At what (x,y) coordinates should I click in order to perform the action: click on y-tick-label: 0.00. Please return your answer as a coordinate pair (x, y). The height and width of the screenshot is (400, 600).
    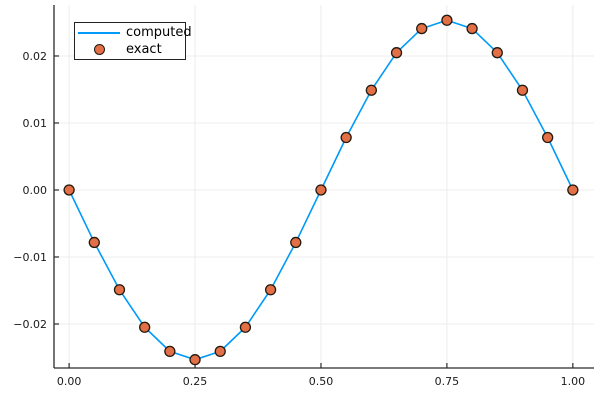
    Looking at the image, I should click on (35, 190).